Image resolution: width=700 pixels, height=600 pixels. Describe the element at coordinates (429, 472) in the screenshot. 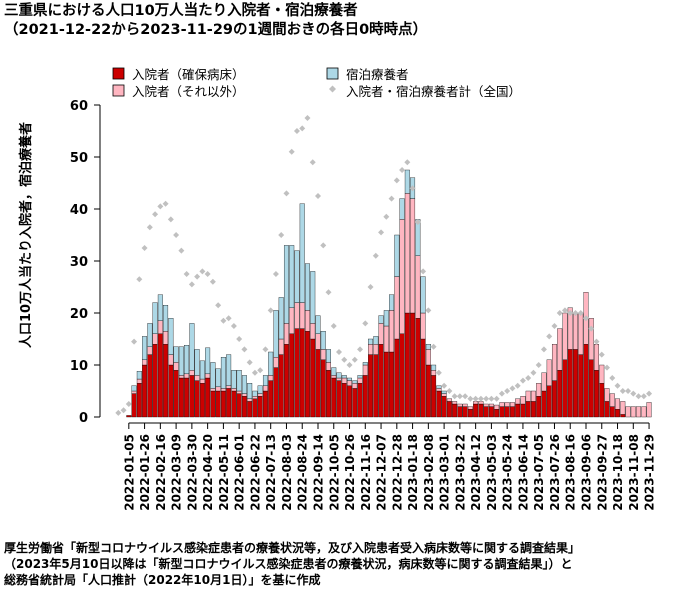

I see `x-tick-label-2023-02-08: 2023-02-08` at that location.